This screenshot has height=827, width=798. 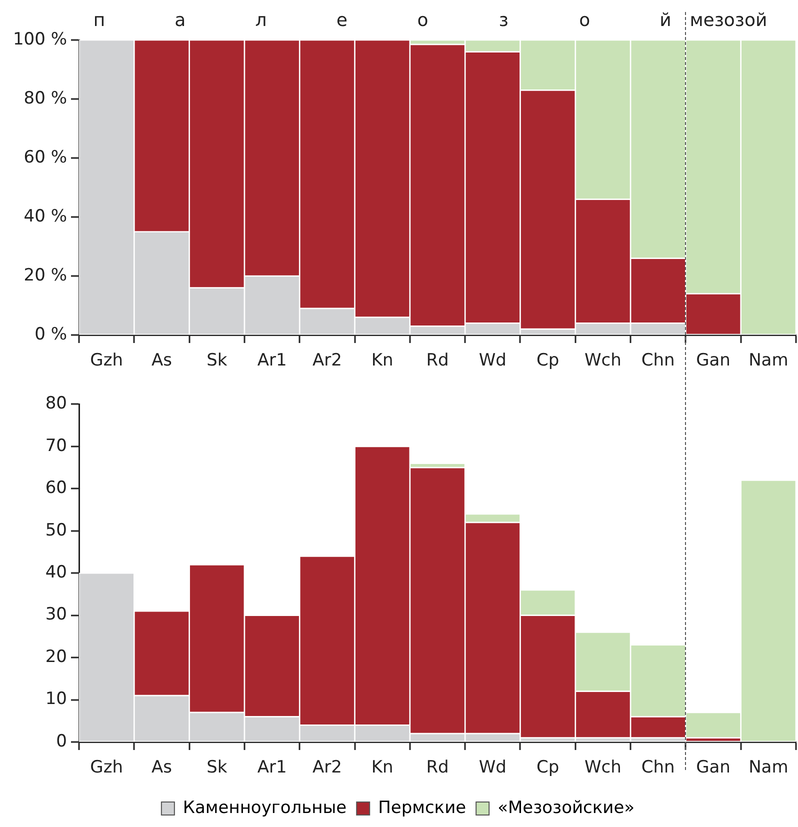 What do you see at coordinates (61, 741) in the screenshot?
I see `y-tick-label: 0` at bounding box center [61, 741].